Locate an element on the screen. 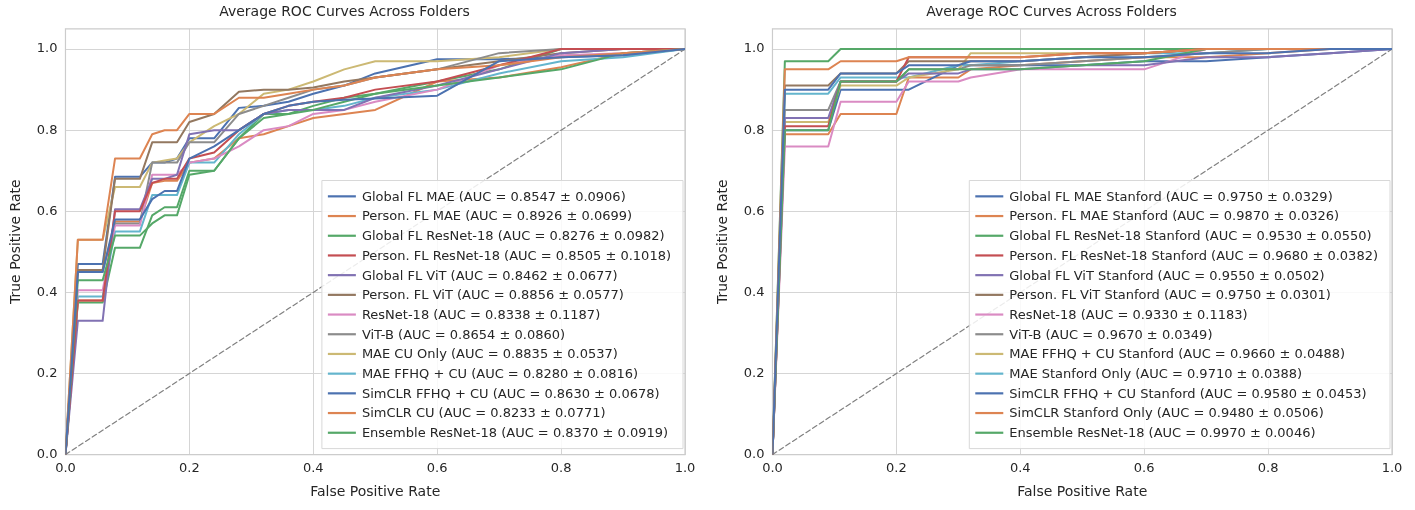  legend-label: MAE Stanford Only (AUC = 0.9710 ± 0.0388) is located at coordinates (1156, 374).